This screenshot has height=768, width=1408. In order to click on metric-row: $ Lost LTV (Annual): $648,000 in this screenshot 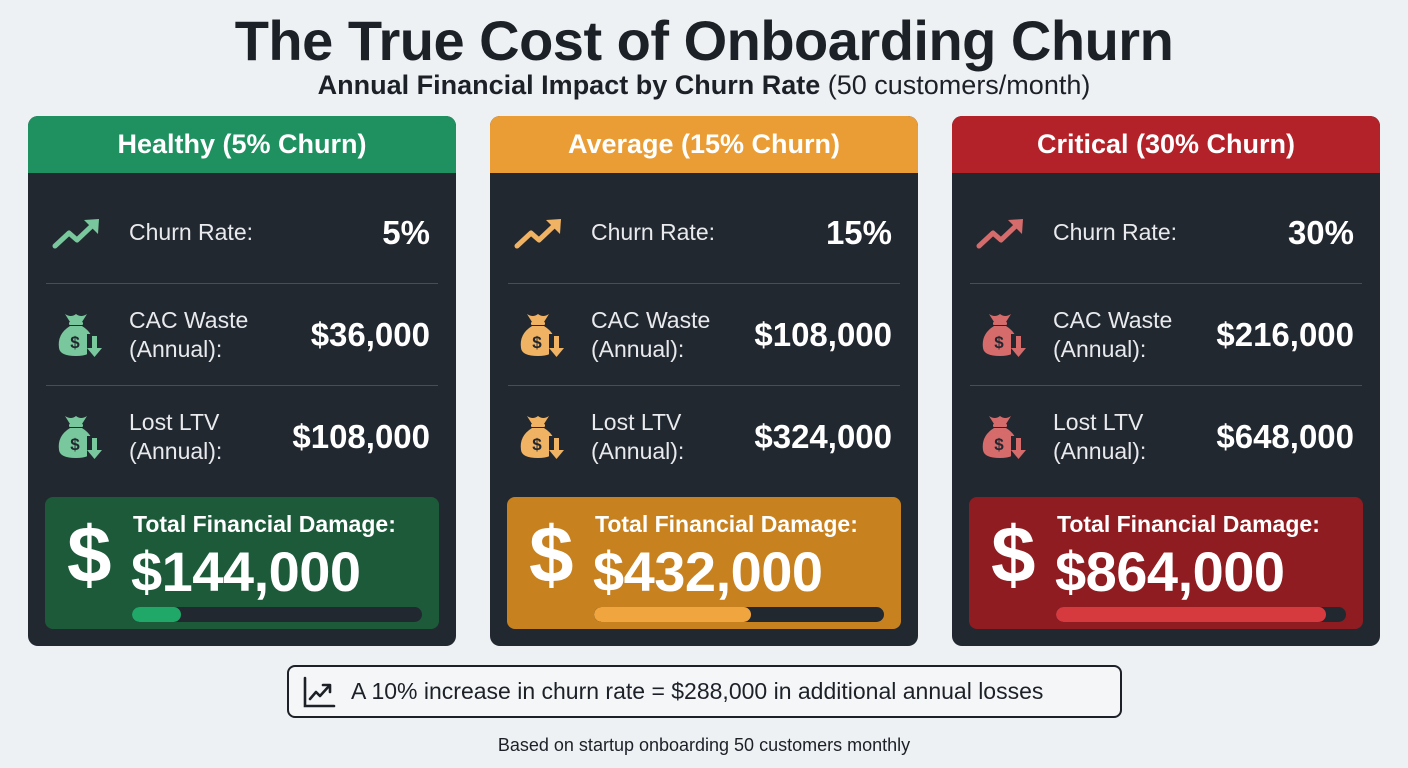, I will do `click(1166, 436)`.